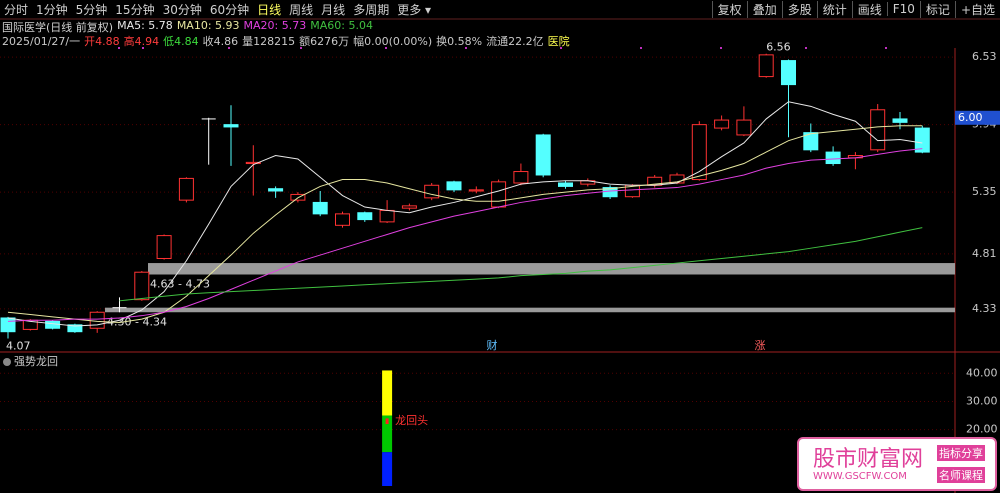  I want to click on wm-name: 股市财富网, so click(868, 459).